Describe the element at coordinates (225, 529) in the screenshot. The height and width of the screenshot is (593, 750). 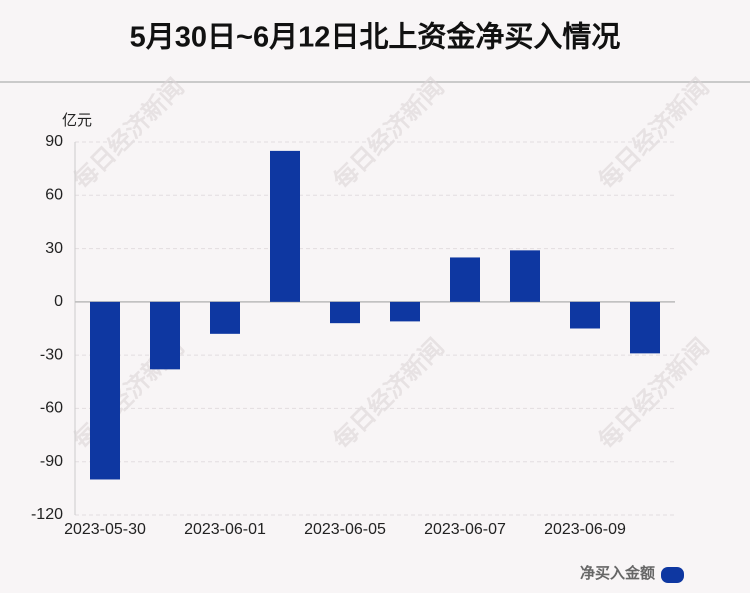
I see `x-tick-label: 2023-06-01` at that location.